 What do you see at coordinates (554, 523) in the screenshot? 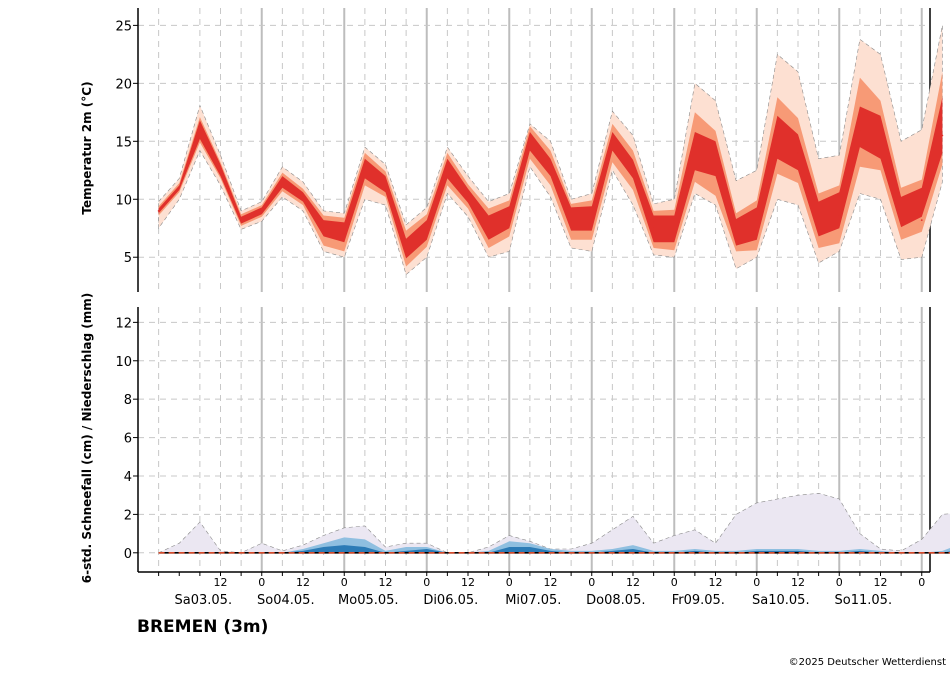
I see `precip-max-area` at bounding box center [554, 523].